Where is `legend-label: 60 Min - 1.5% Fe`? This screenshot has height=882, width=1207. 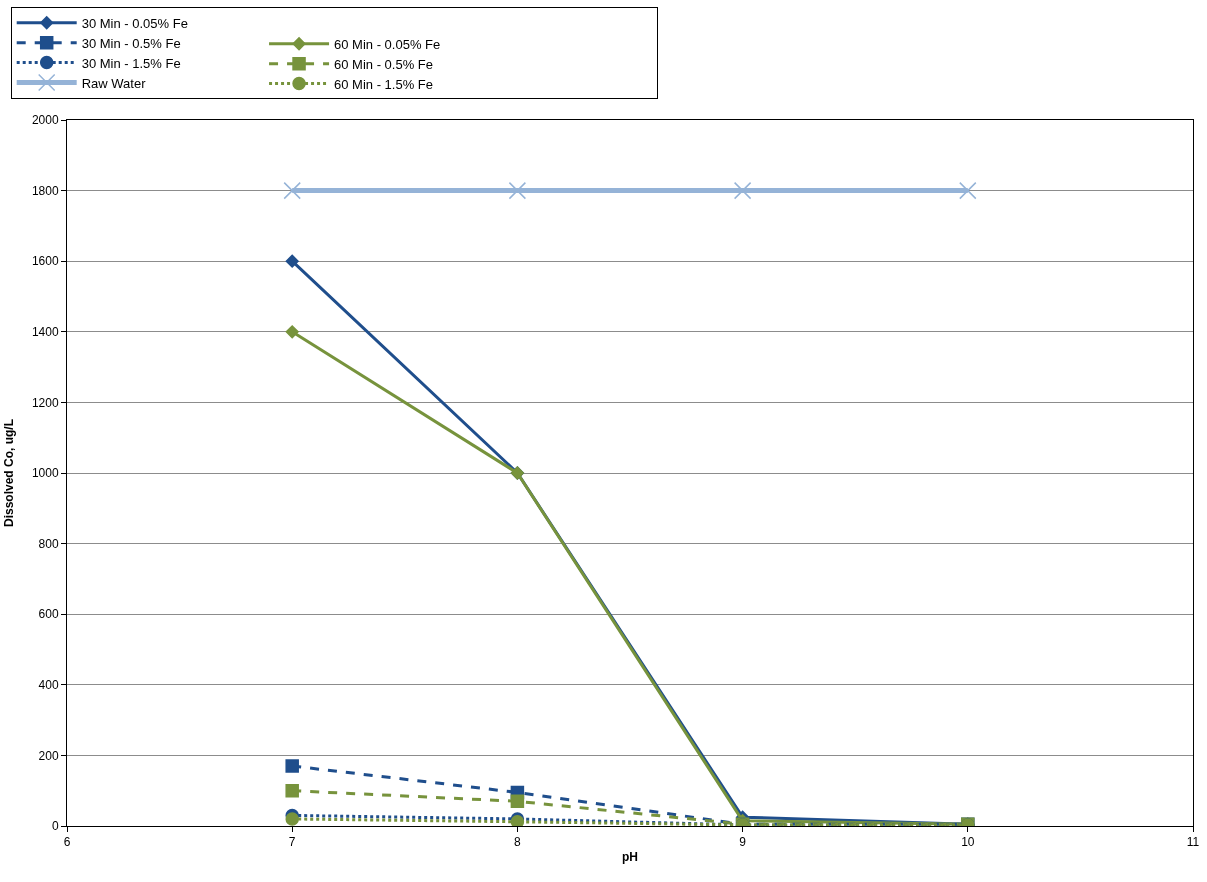
legend-label: 60 Min - 1.5% Fe is located at coordinates (384, 84).